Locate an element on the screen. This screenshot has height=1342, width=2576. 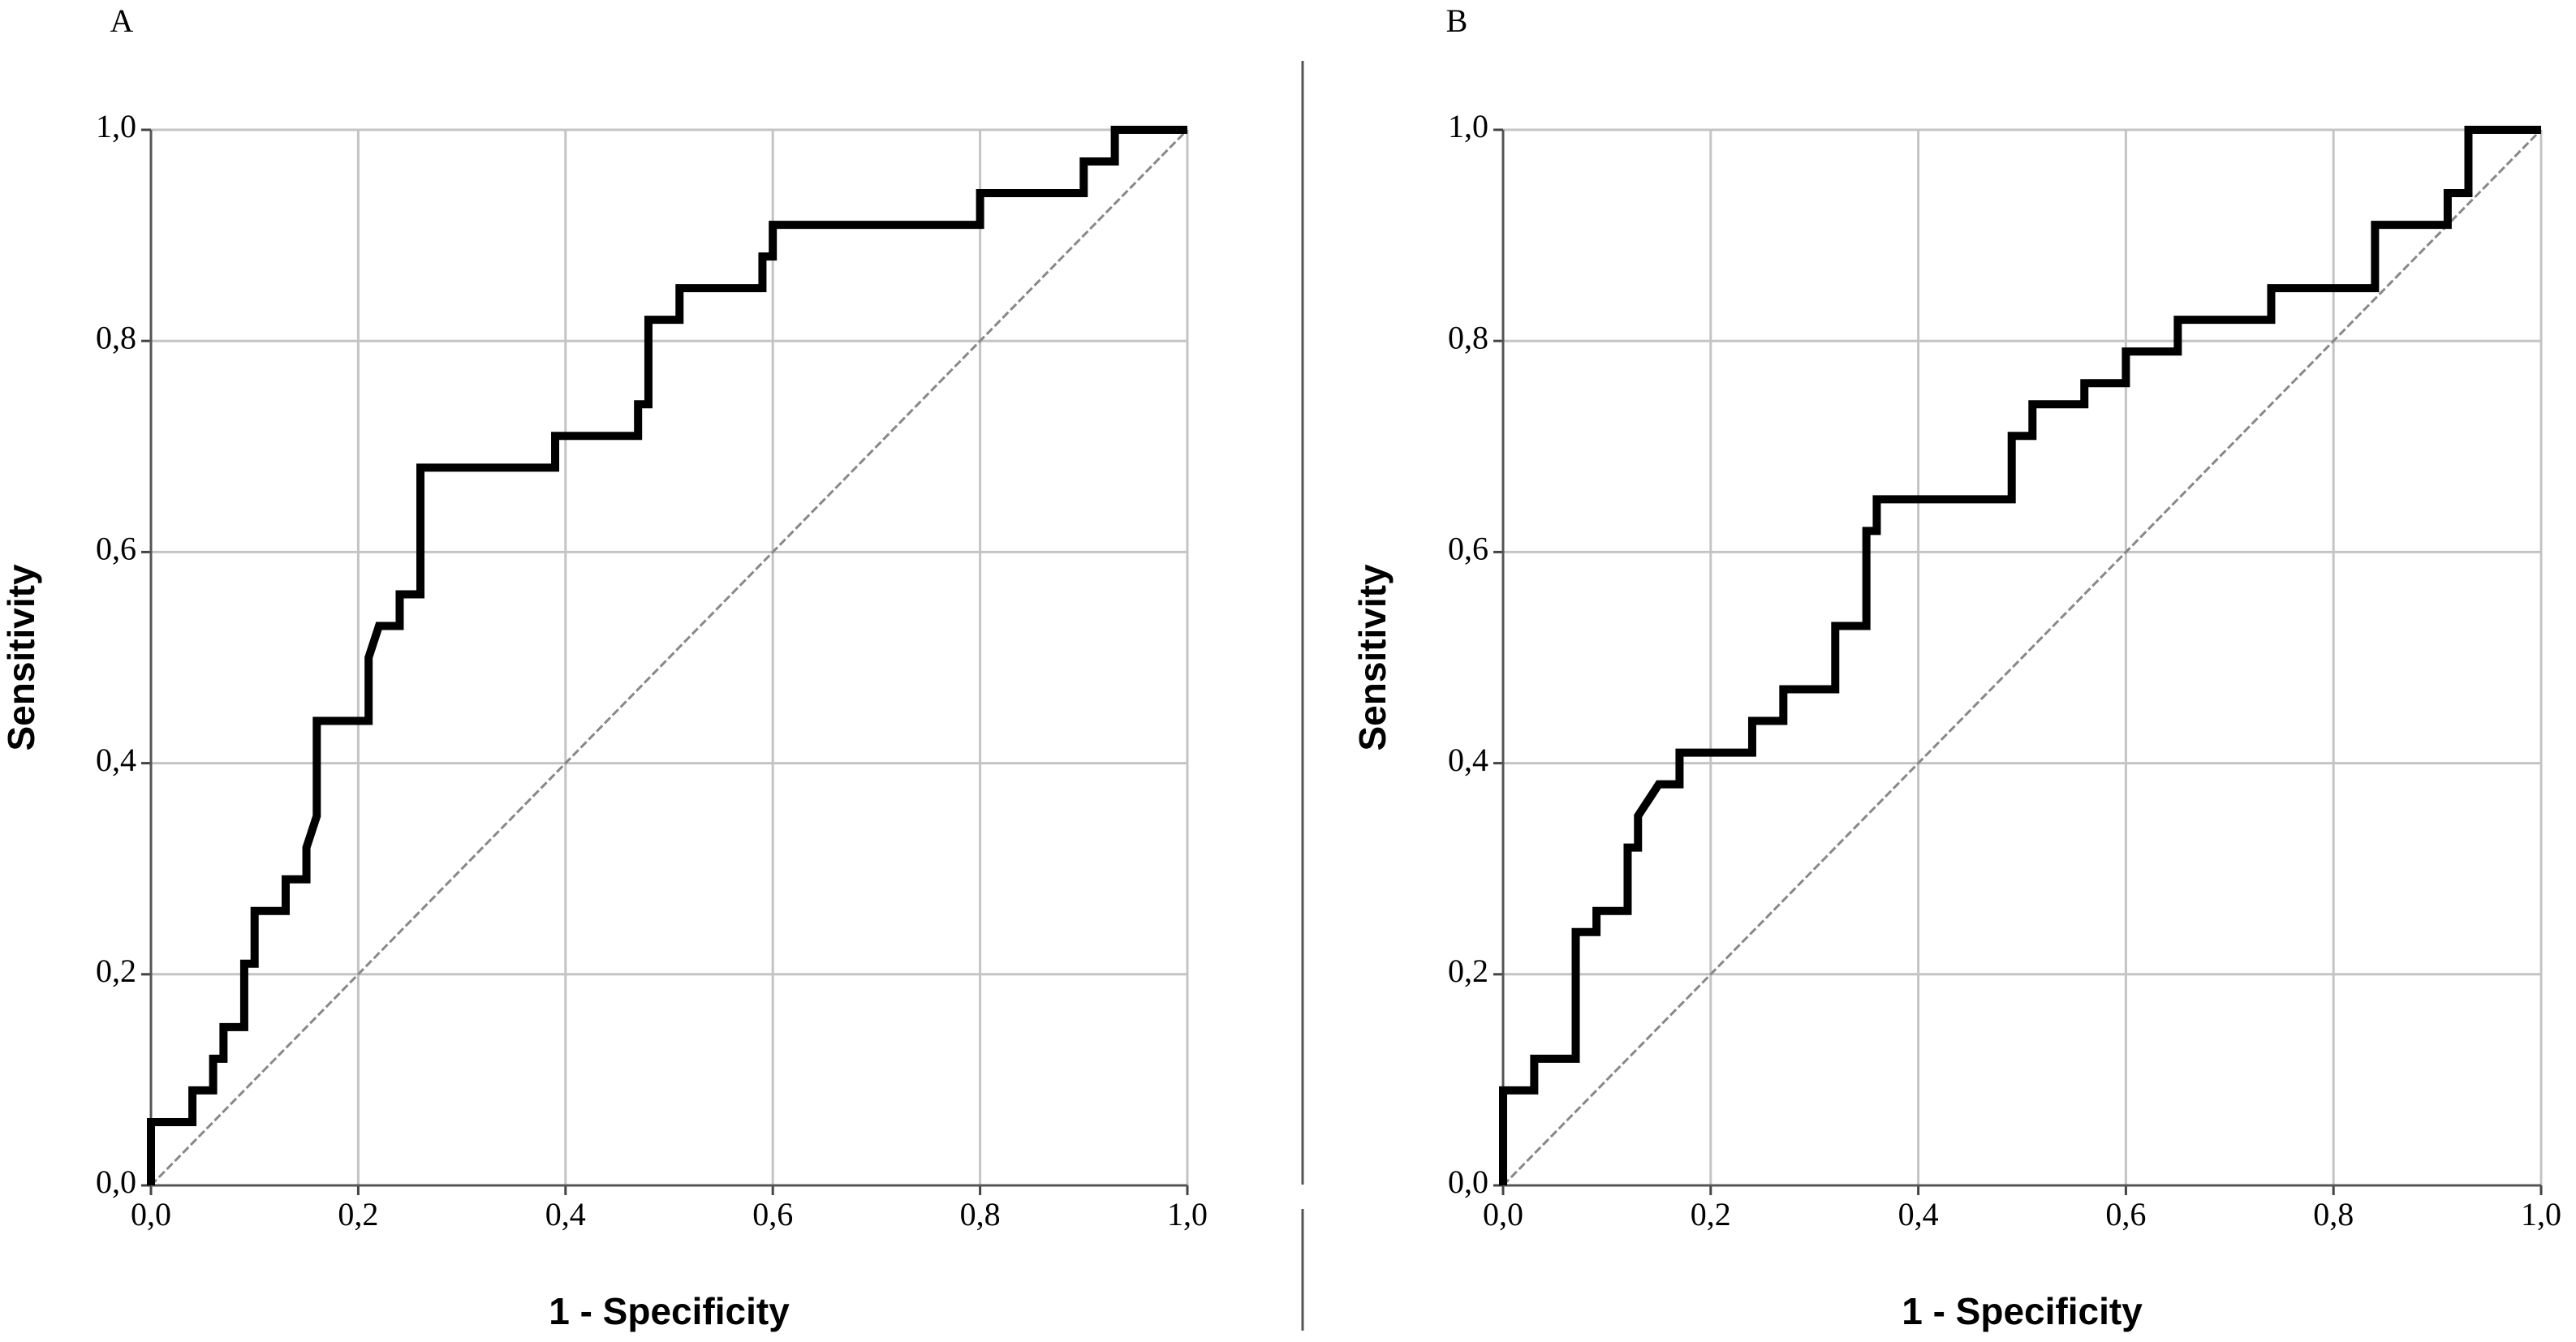
panel-label: A is located at coordinates (122, 20).